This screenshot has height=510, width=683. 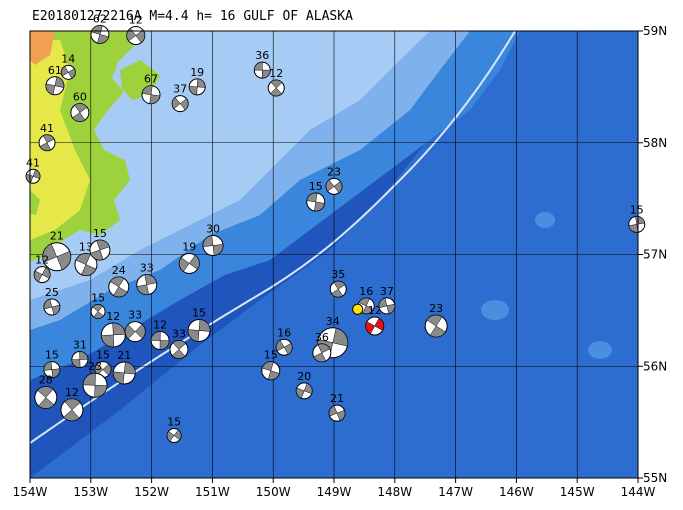 I want to click on x-tick-label: 154W, so click(x=30, y=492).